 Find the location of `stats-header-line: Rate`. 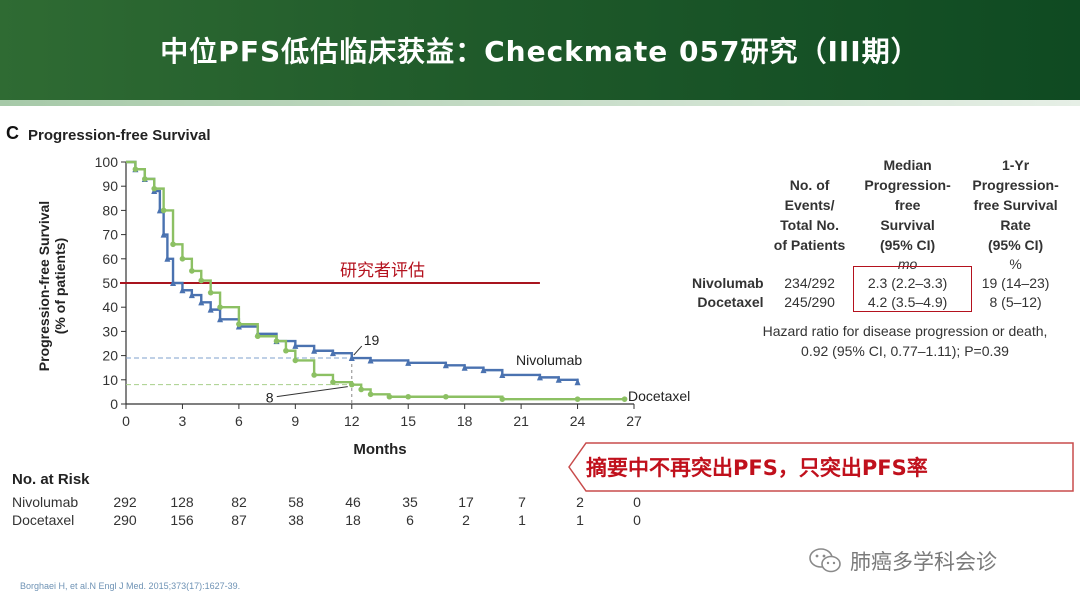

stats-header-line: Rate is located at coordinates (1015, 225).